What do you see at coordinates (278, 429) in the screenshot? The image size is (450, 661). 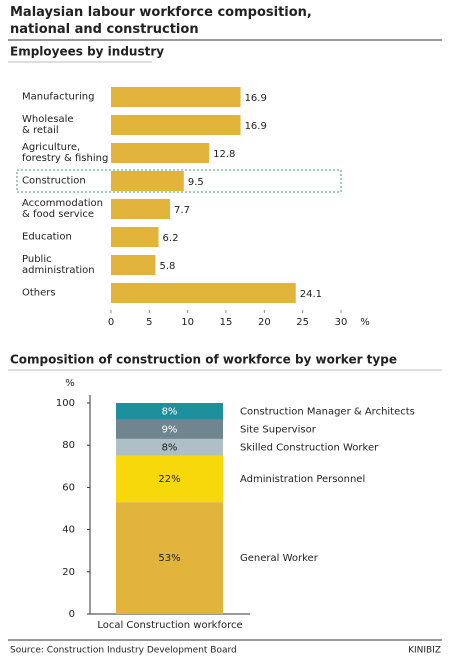 I see `legend-label: Site Supervisor` at bounding box center [278, 429].